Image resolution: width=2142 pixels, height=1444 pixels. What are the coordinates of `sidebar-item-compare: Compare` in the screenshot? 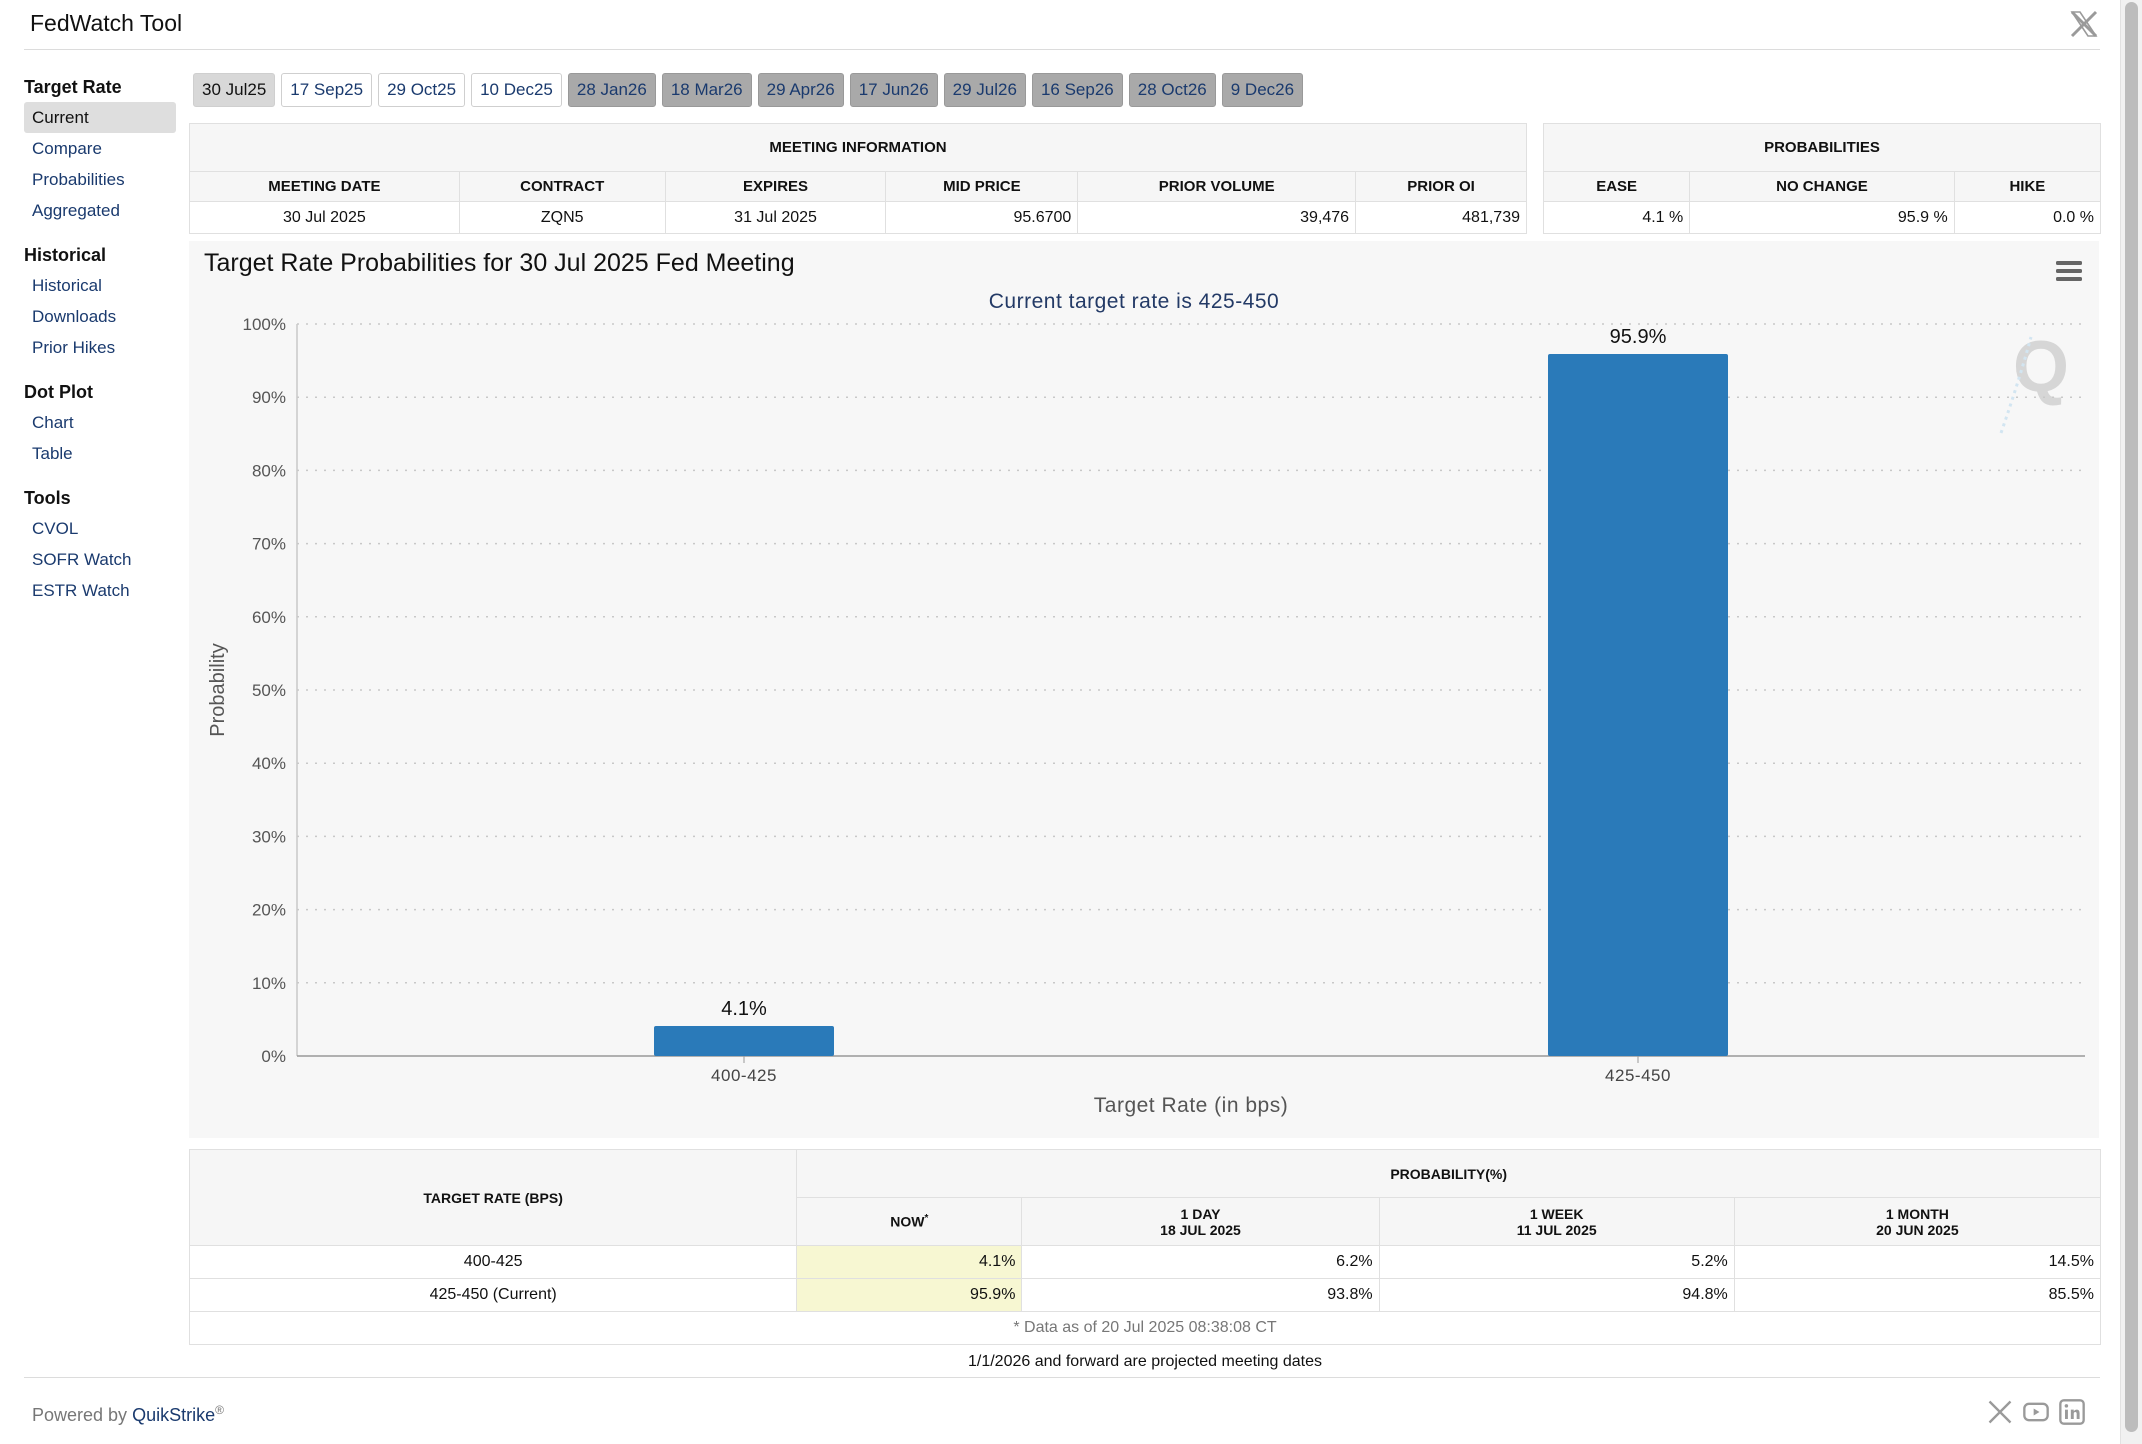 It's located at (67, 148).